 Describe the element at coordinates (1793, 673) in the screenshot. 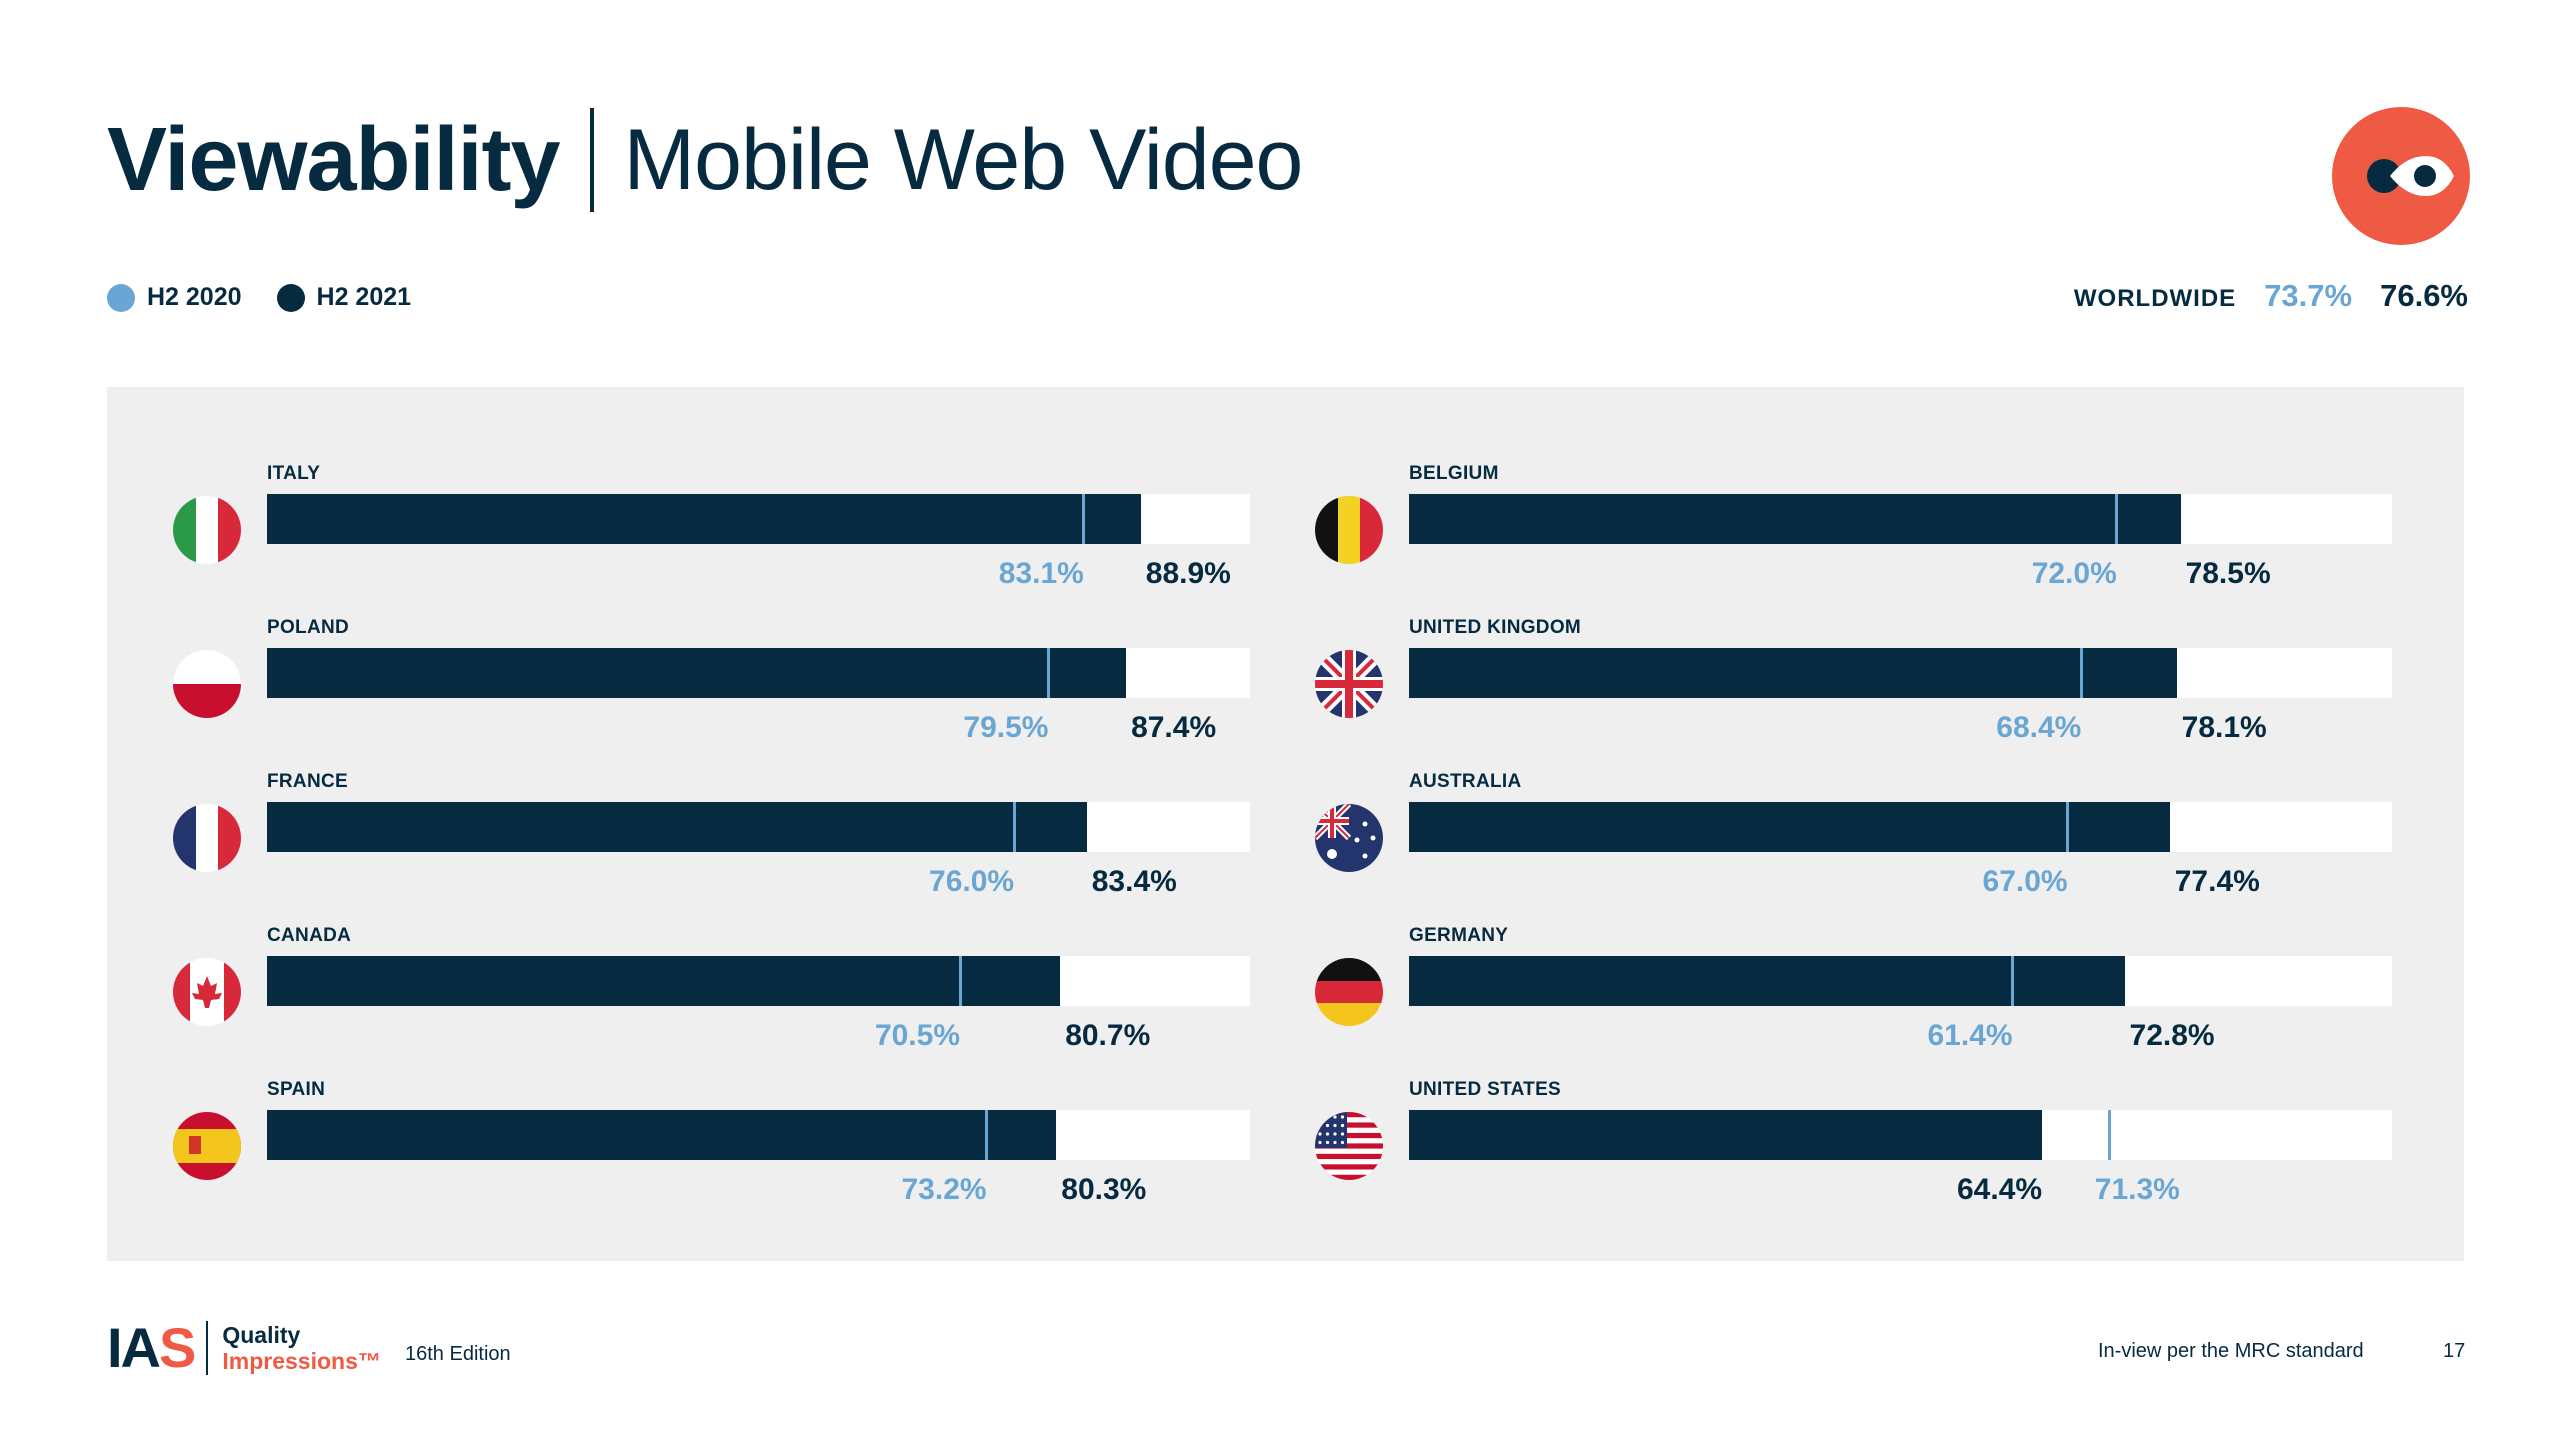

I see `bar-h2-2021-united-kingdom` at that location.